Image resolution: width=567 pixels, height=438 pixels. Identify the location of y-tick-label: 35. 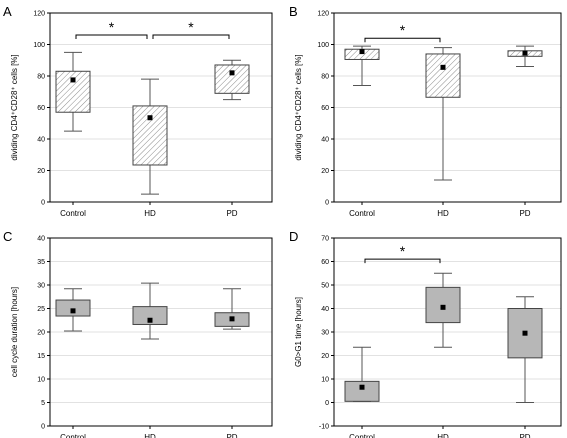
(41, 262).